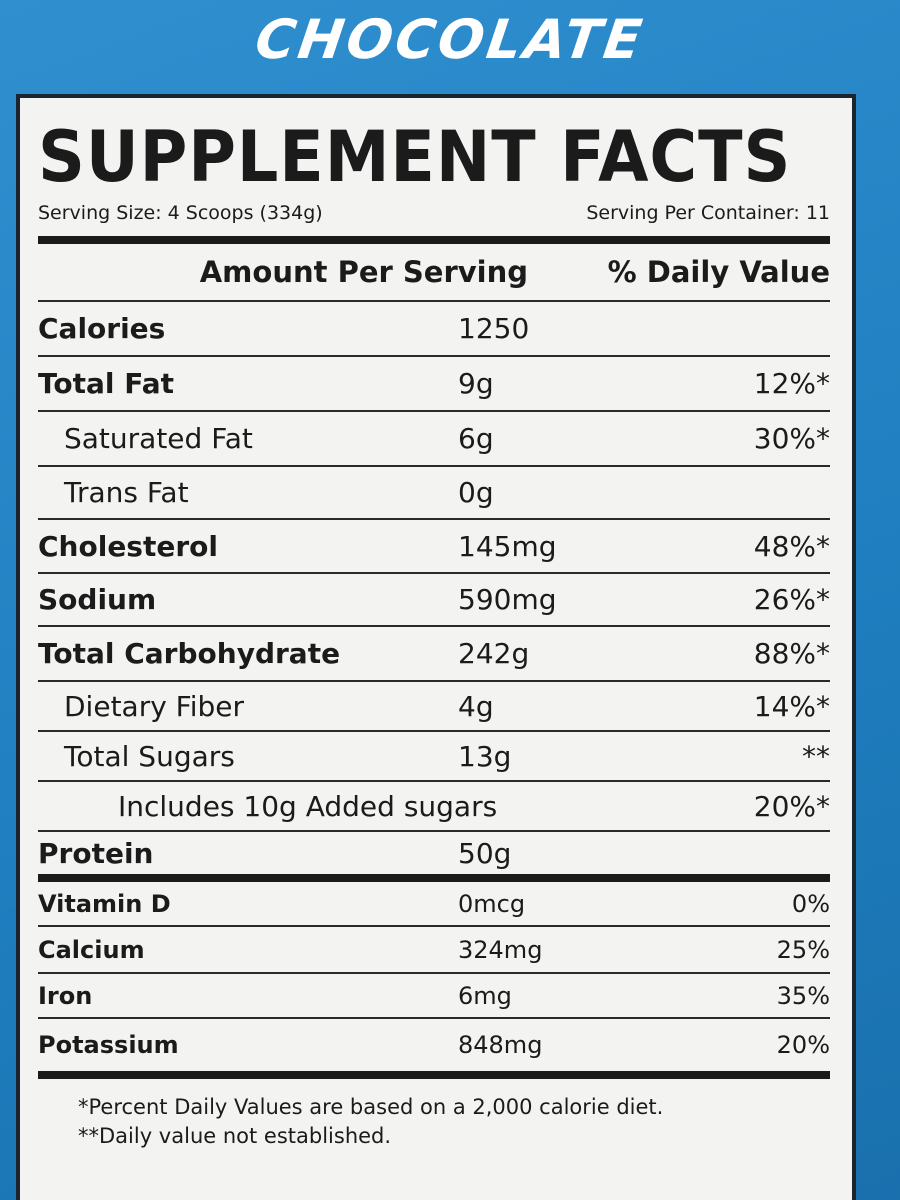  I want to click on nutrient-row: Dietary Fiber 4g 14%*, so click(434, 707).